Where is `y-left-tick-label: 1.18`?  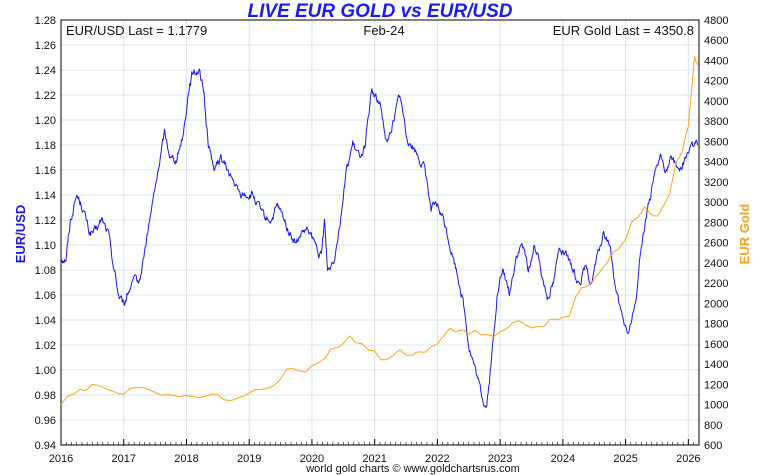 y-left-tick-label: 1.18 is located at coordinates (45, 146).